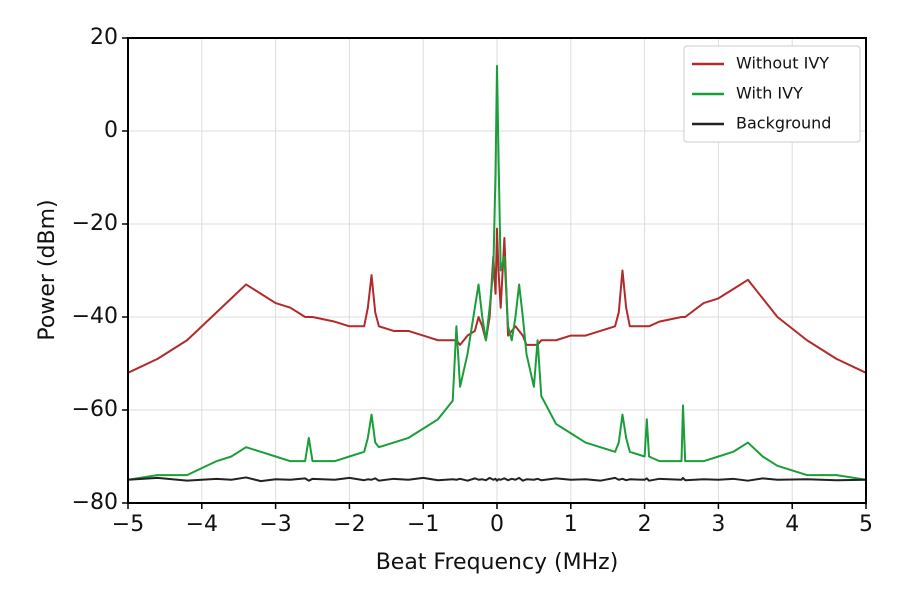  I want to click on legend-box, so click(772, 94).